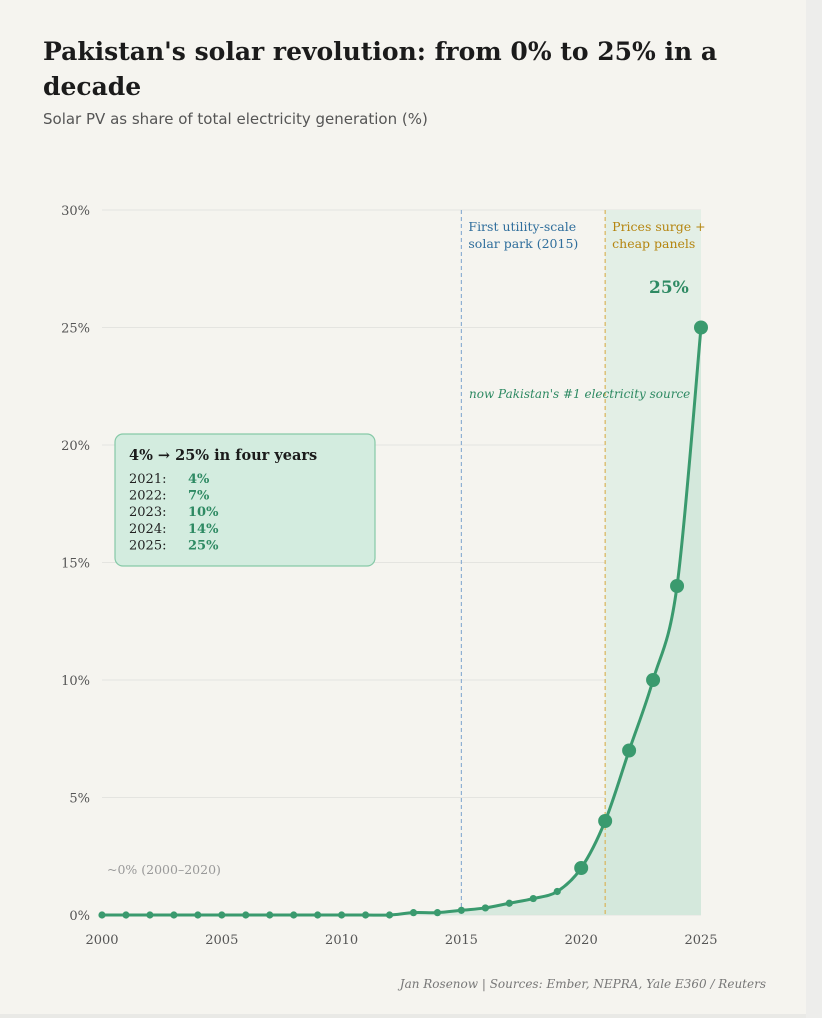  I want to click on callout-row-value: 7%, so click(199, 496).